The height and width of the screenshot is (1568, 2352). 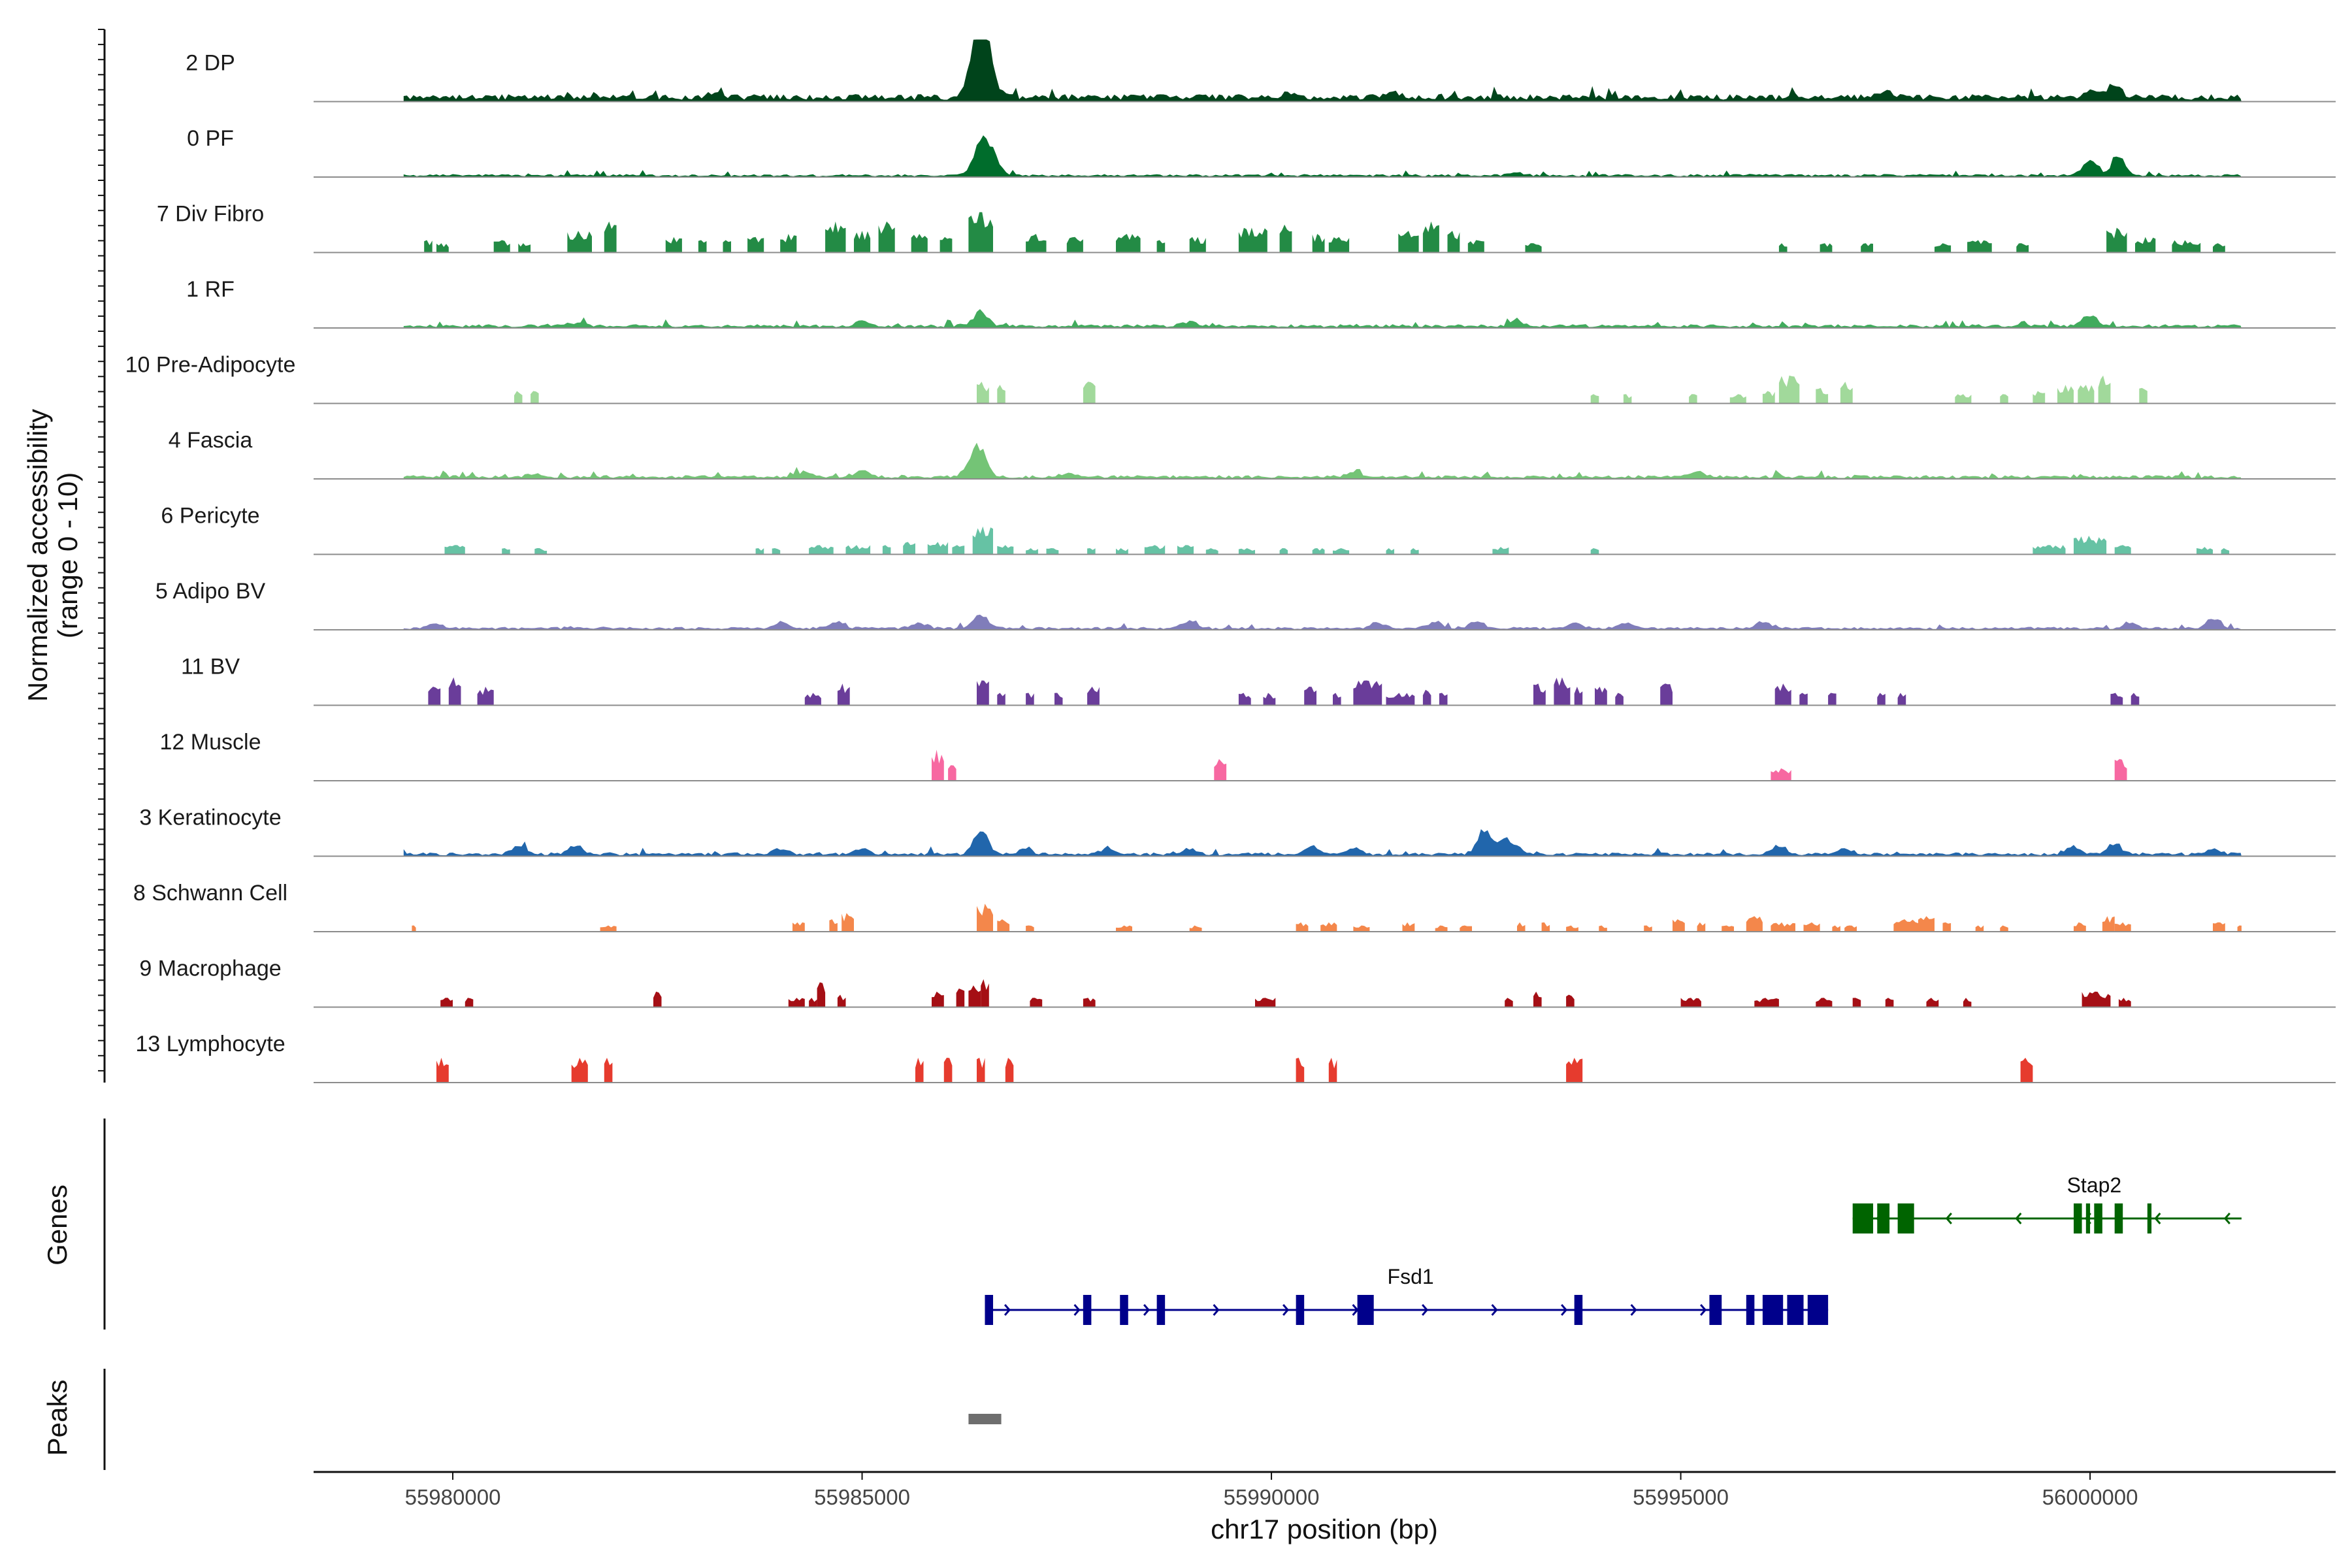 What do you see at coordinates (210, 63) in the screenshot?
I see `track-label: 2 DP` at bounding box center [210, 63].